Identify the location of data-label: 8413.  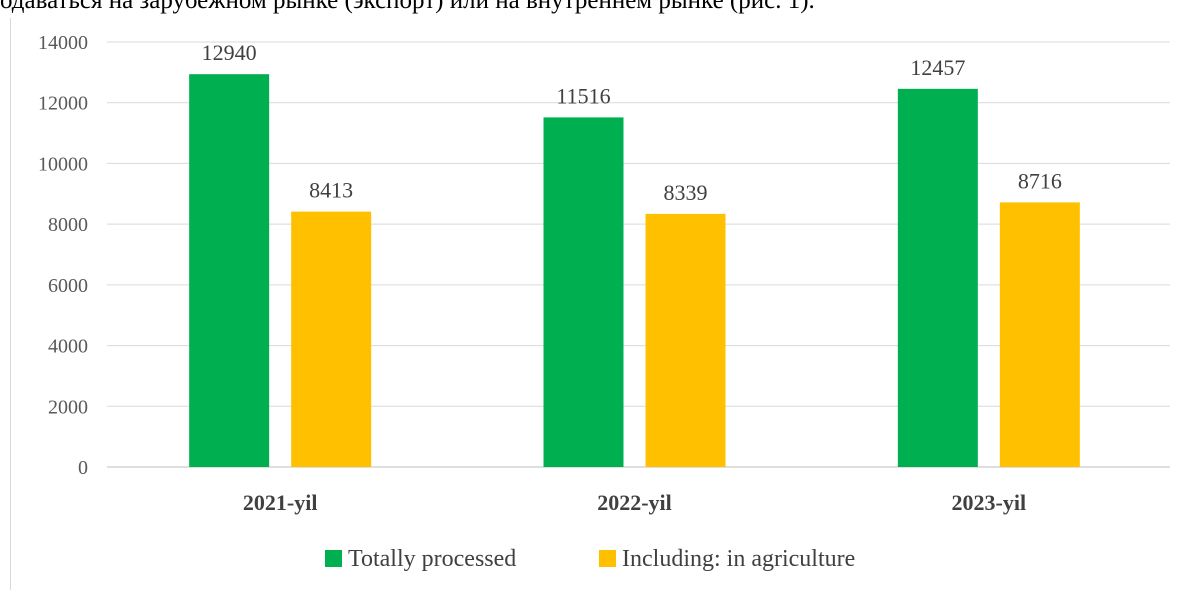
(331, 190).